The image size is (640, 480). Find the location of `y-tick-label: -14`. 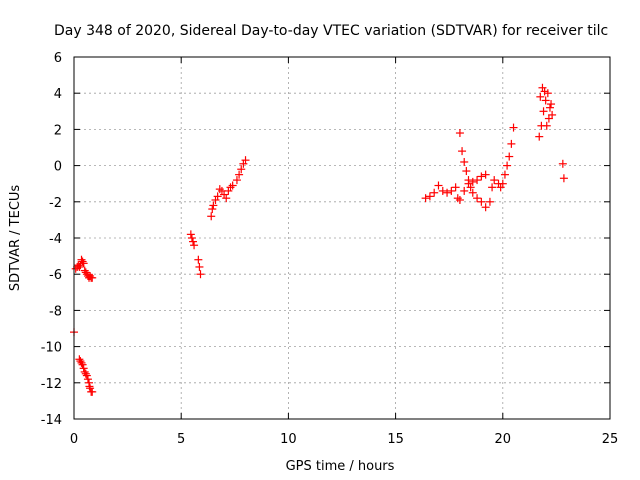

y-tick-label: -14 is located at coordinates (51, 420).